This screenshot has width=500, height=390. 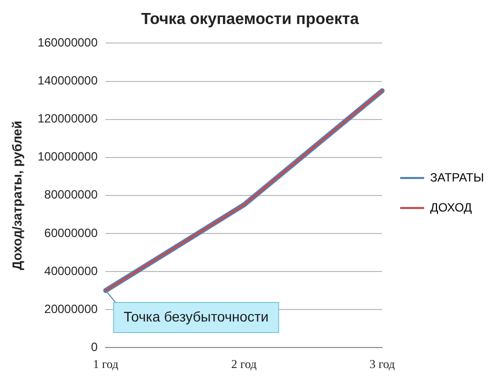 What do you see at coordinates (250, 19) in the screenshot?
I see `chart-title: Точка окупаемости проекта` at bounding box center [250, 19].